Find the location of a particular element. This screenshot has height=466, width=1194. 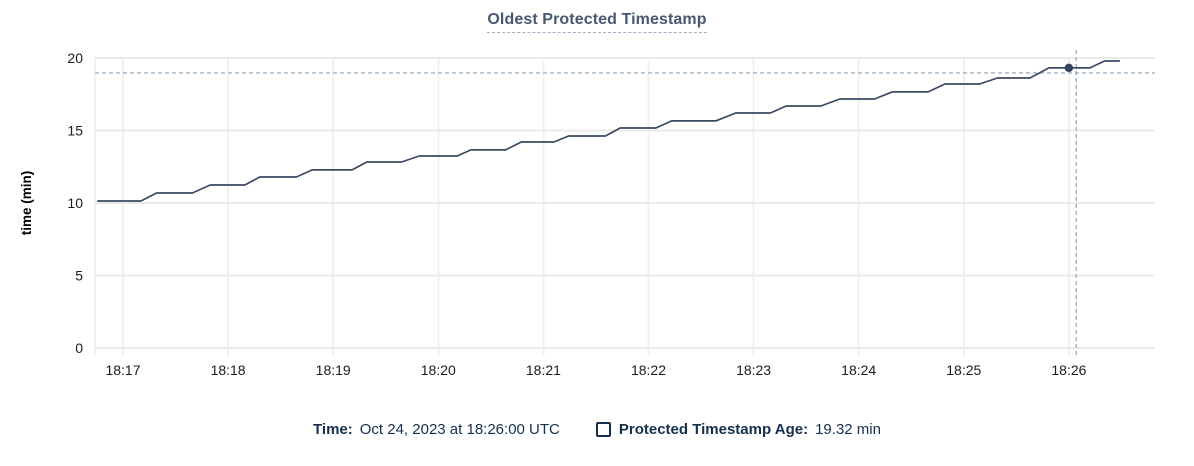

chart-title: Oldest Protected Timestamp is located at coordinates (597, 22).